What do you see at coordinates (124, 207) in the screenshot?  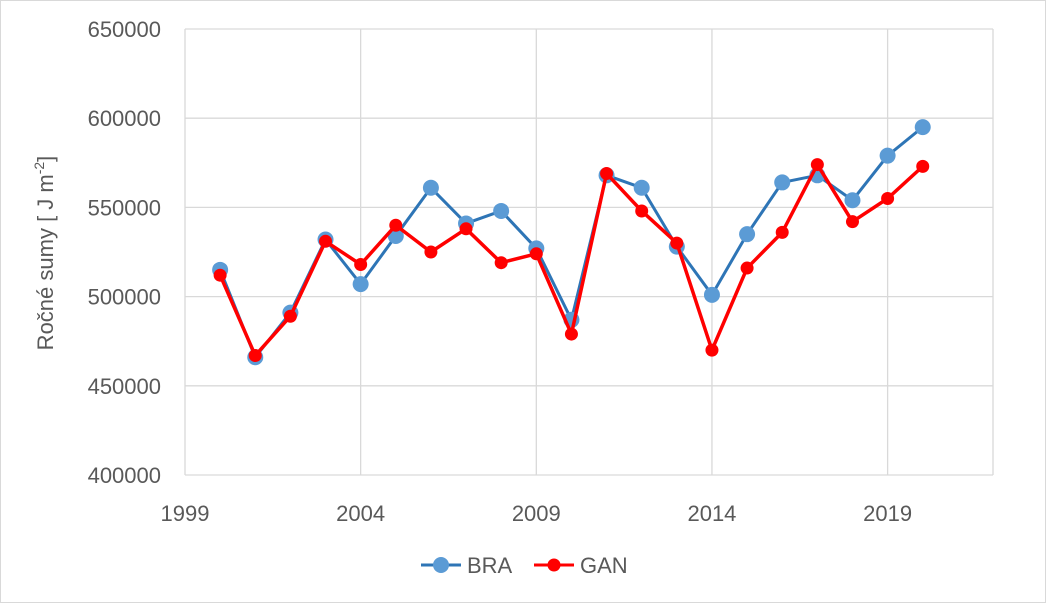 I see `y-tick-label: 550000` at bounding box center [124, 207].